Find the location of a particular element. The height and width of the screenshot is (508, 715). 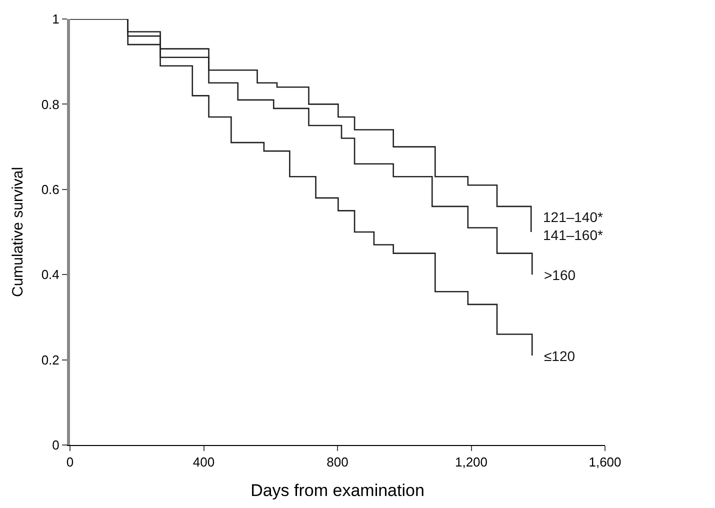

series-label: >160 is located at coordinates (560, 275).